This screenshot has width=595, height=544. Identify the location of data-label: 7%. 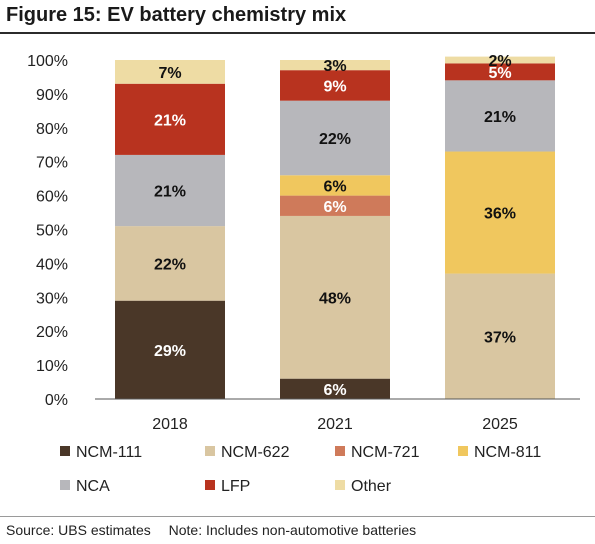
(169, 73).